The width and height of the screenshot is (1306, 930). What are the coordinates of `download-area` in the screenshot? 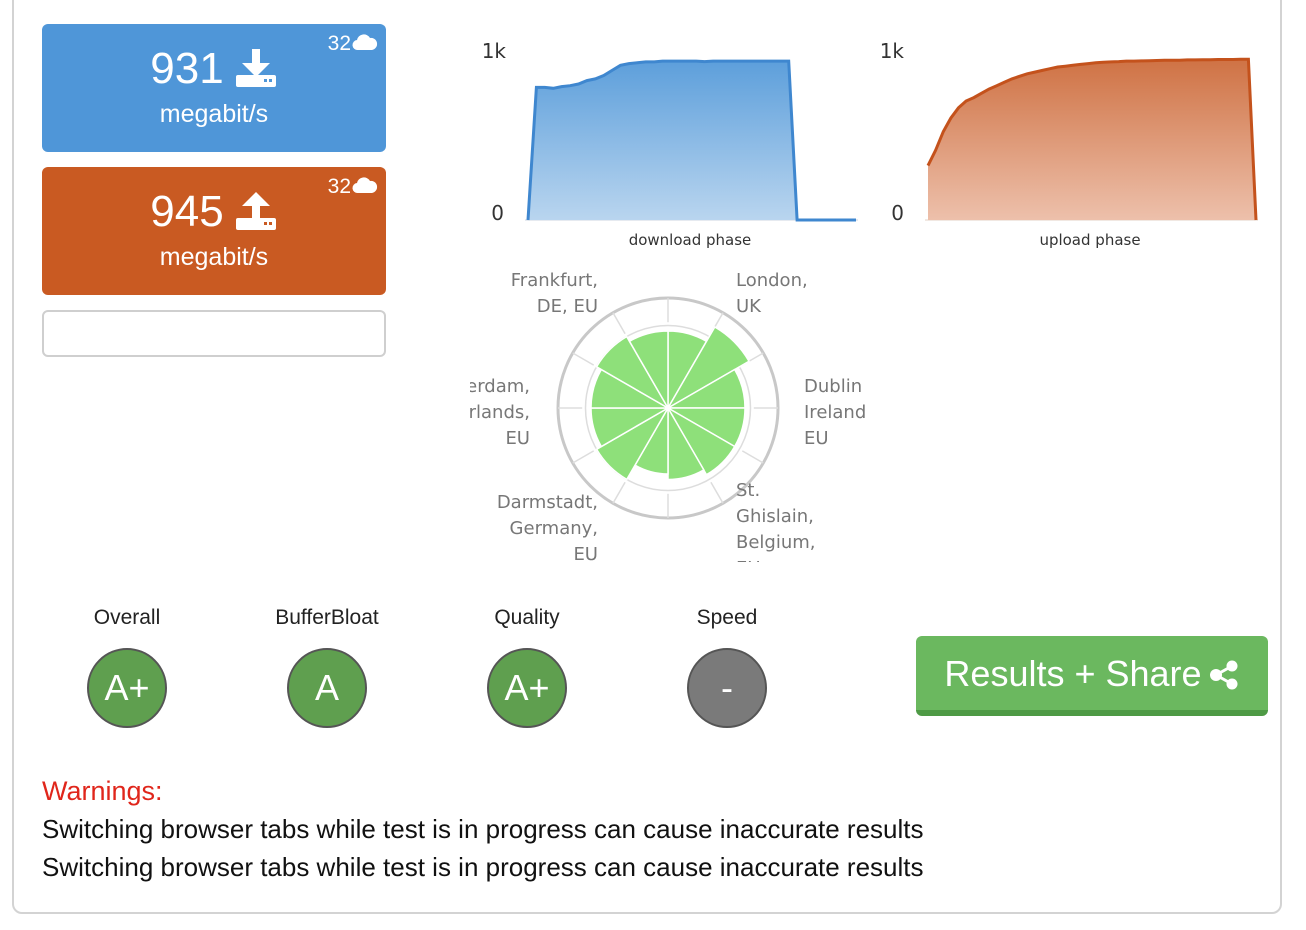 It's located at (692, 140).